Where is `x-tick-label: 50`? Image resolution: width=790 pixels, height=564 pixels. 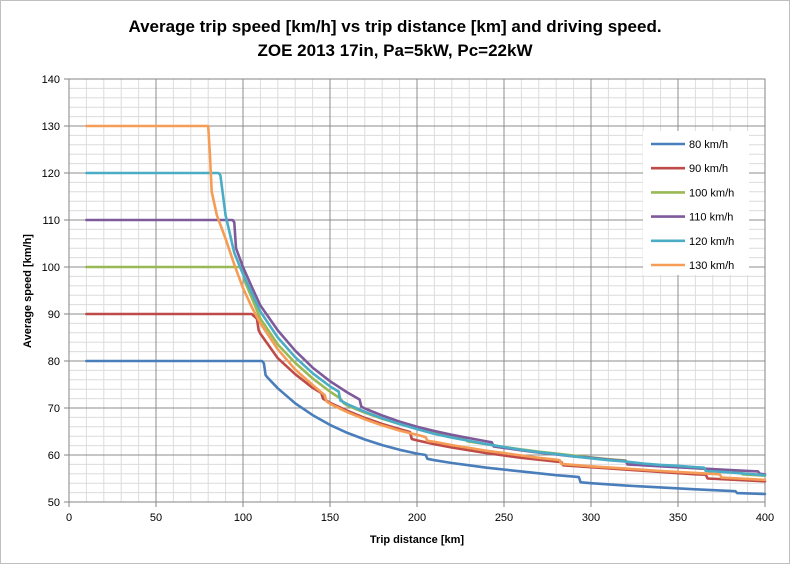 x-tick-label: 50 is located at coordinates (156, 518).